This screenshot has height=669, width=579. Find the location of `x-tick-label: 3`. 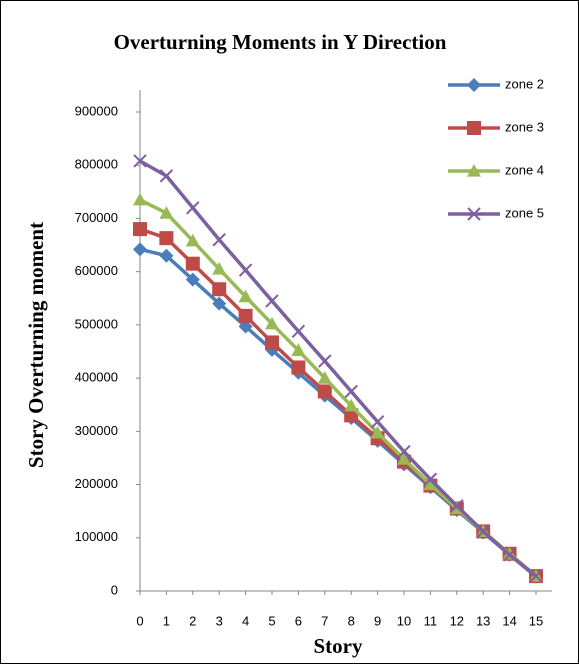

x-tick-label: 3 is located at coordinates (219, 620).